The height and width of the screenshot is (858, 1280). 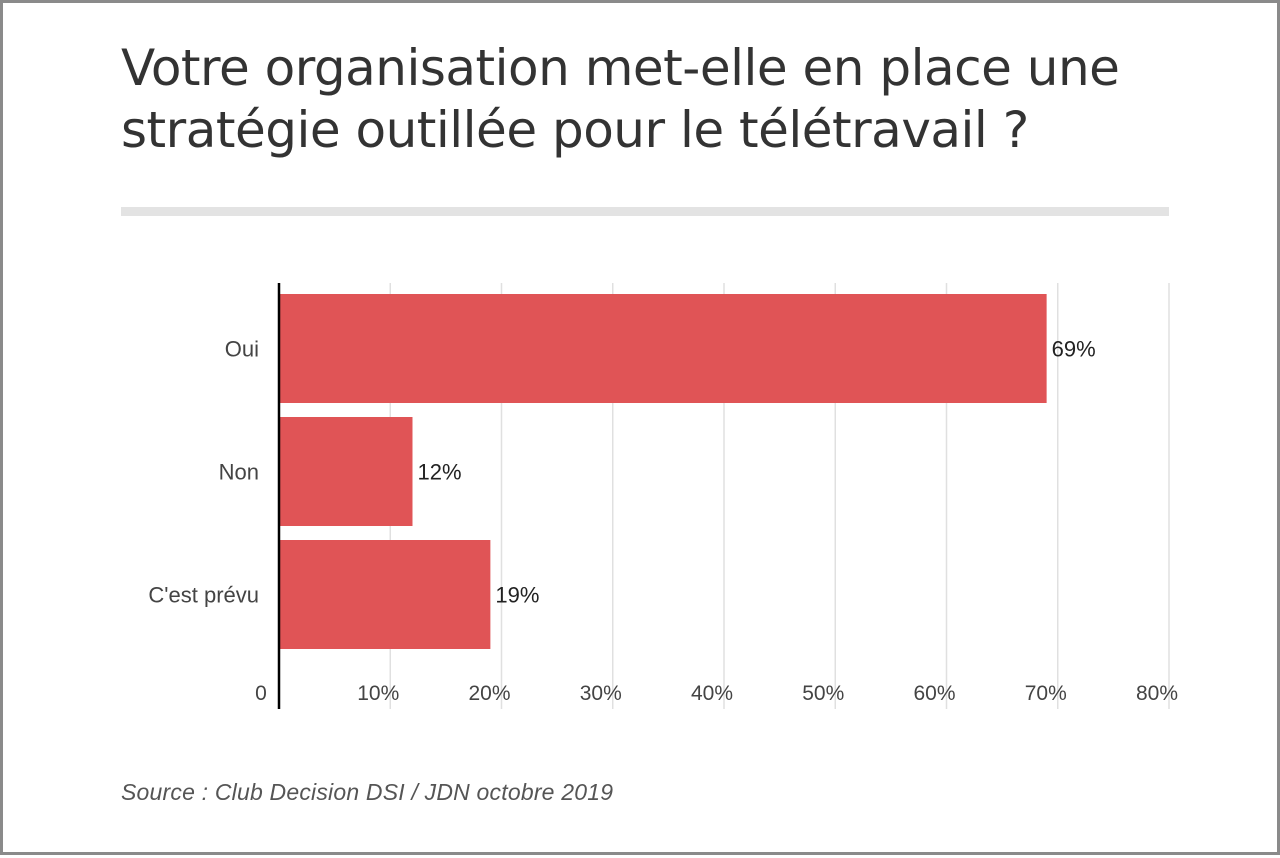 What do you see at coordinates (378, 693) in the screenshot?
I see `x-tick-label: 10%` at bounding box center [378, 693].